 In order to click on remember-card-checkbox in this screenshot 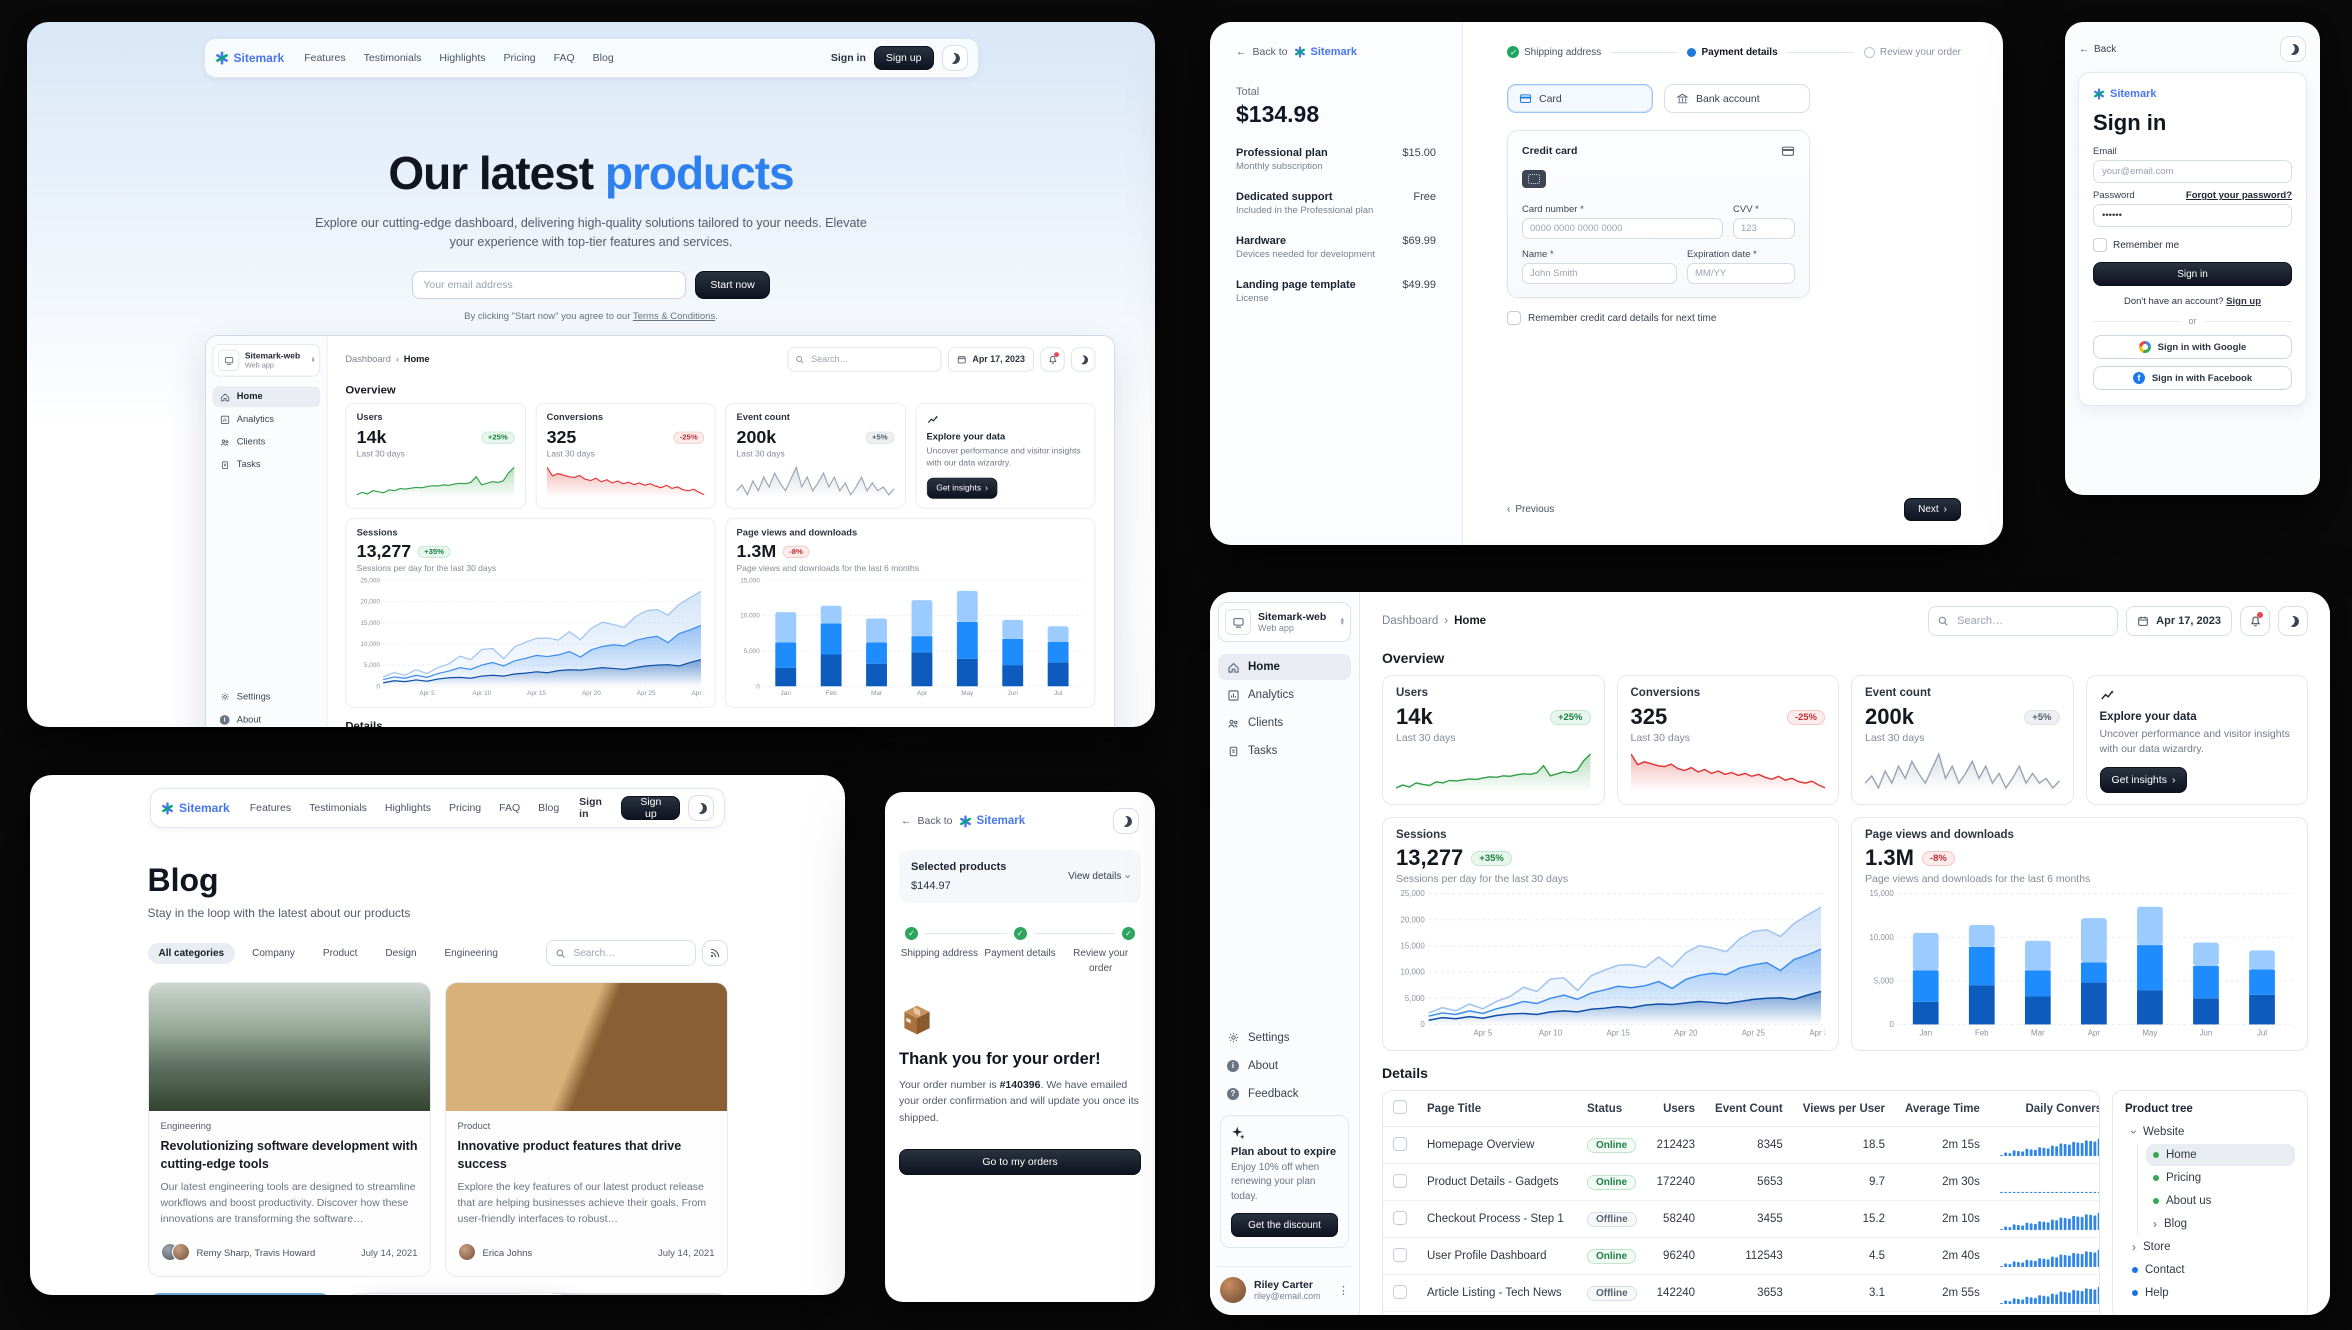, I will do `click(1514, 318)`.